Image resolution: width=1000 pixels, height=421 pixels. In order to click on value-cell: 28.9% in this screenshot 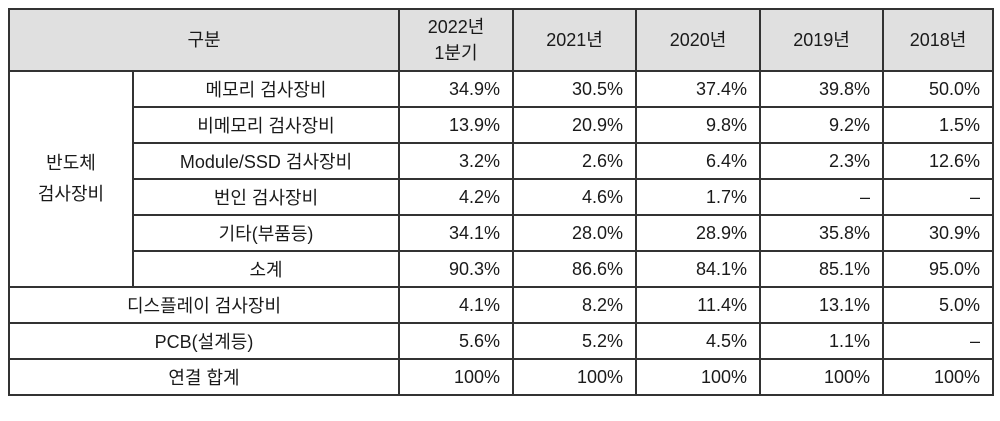, I will do `click(698, 233)`.